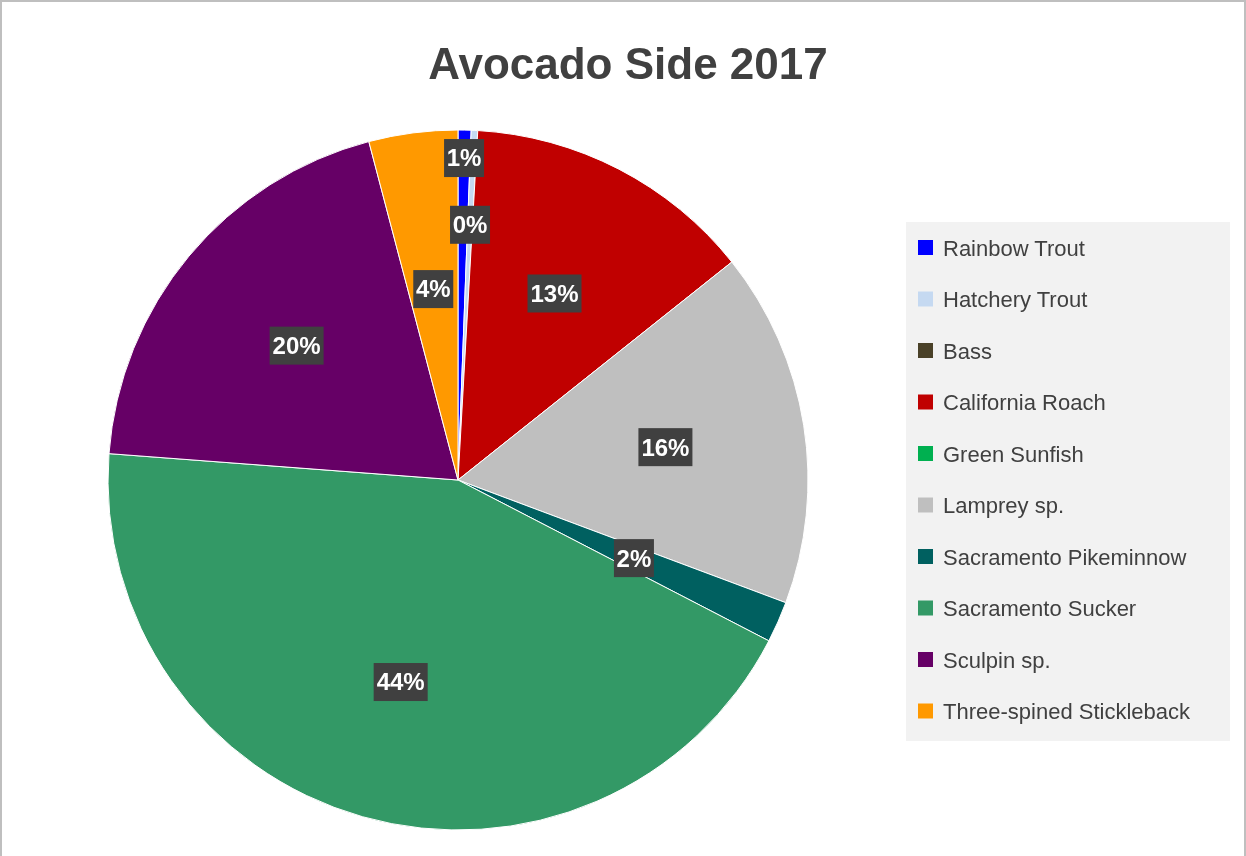 This screenshot has width=1246, height=856. Describe the element at coordinates (628, 64) in the screenshot. I see `chart-title: Avocado Side 2017` at that location.